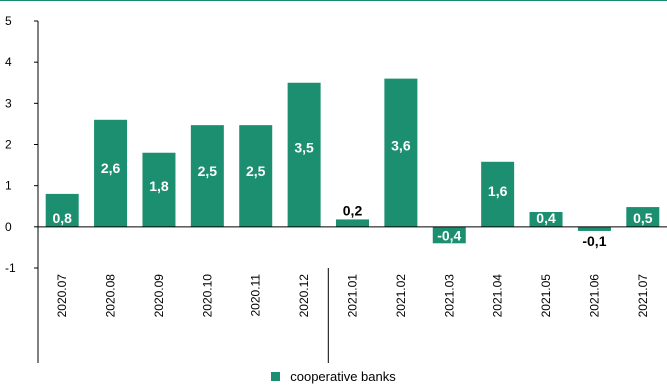 This screenshot has width=667, height=387. What do you see at coordinates (8, 103) in the screenshot?
I see `y-tick-label: 3` at bounding box center [8, 103].